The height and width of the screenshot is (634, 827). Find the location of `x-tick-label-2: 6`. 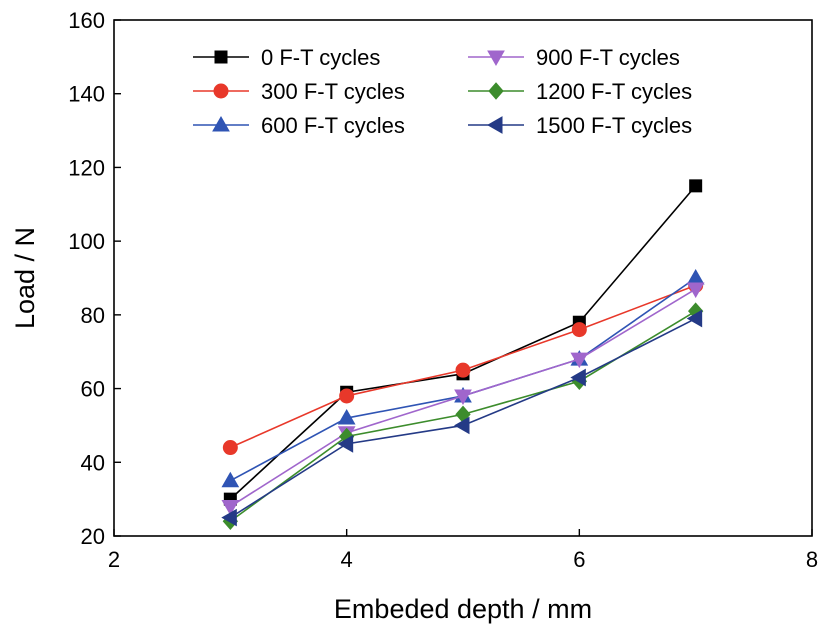

x-tick-label-2: 6 is located at coordinates (579, 559).